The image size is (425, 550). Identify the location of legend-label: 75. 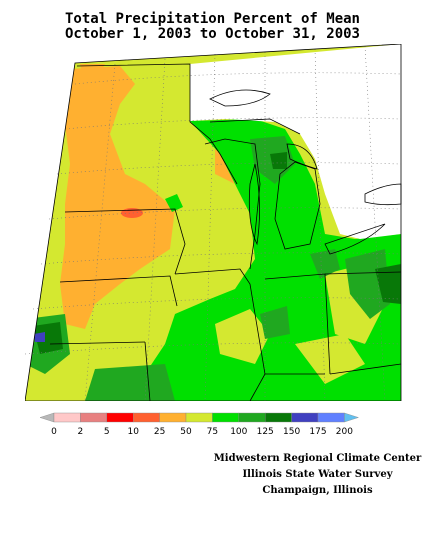
(212, 431).